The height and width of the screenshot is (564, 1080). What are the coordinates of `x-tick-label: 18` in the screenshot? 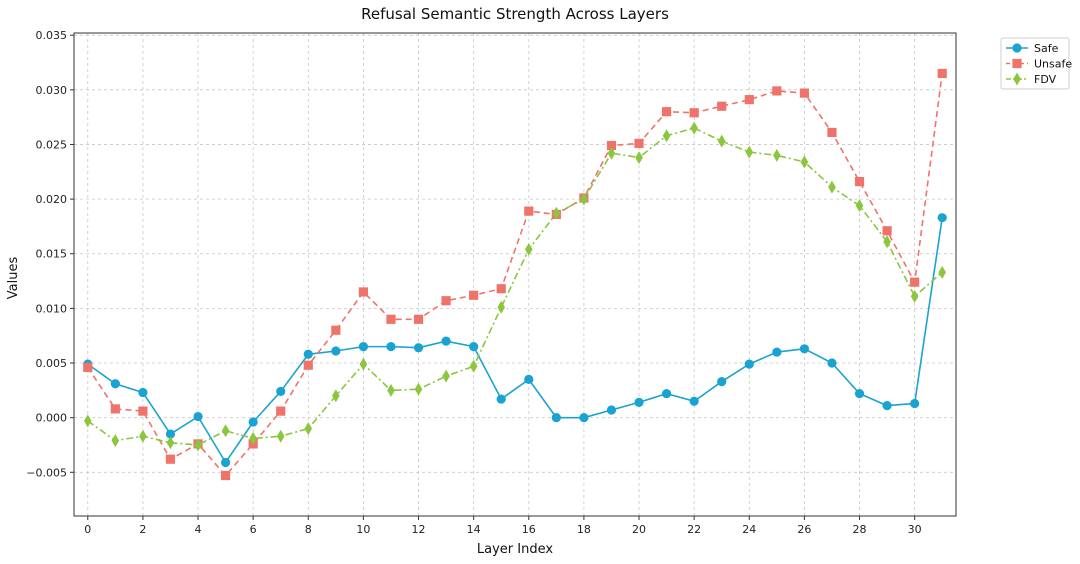 It's located at (584, 529).